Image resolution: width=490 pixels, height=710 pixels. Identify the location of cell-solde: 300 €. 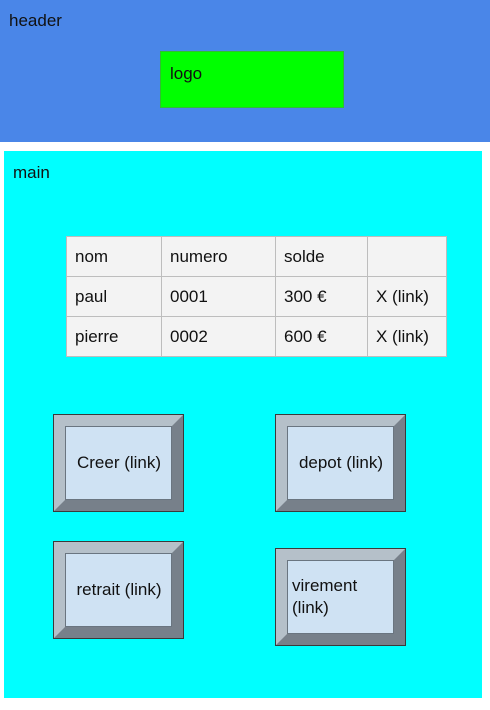
(321, 296).